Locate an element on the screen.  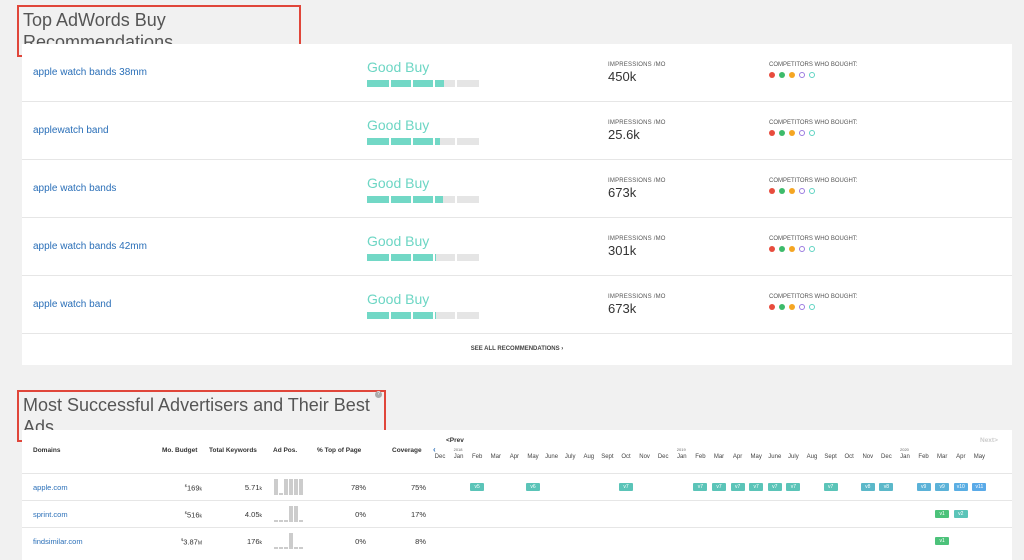
budget-amount: 3.87 is located at coordinates (190, 542).